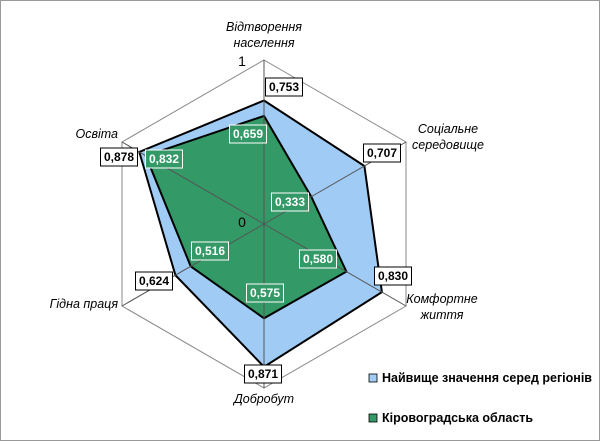  What do you see at coordinates (97, 134) in the screenshot?
I see `category-label: Освіта` at bounding box center [97, 134].